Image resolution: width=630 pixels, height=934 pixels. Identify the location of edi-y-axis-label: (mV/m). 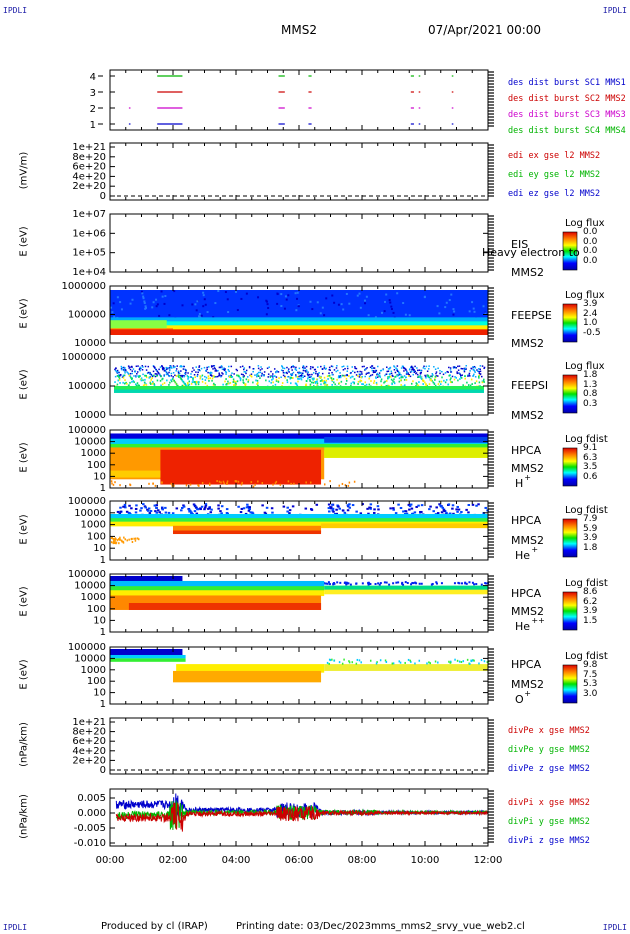
(24, 170).